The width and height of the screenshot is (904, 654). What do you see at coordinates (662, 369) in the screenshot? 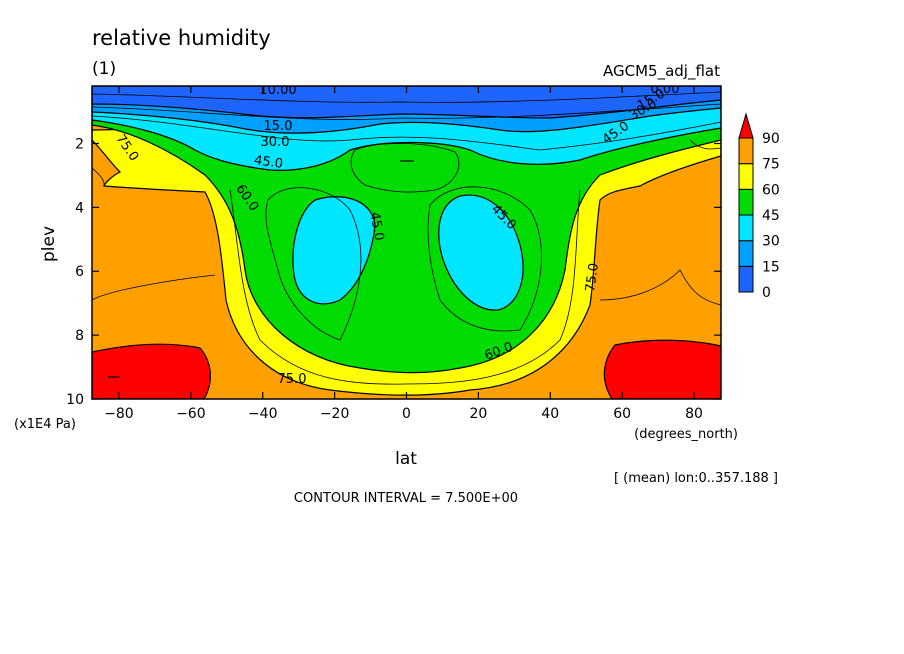
I see `band-red-north` at bounding box center [662, 369].